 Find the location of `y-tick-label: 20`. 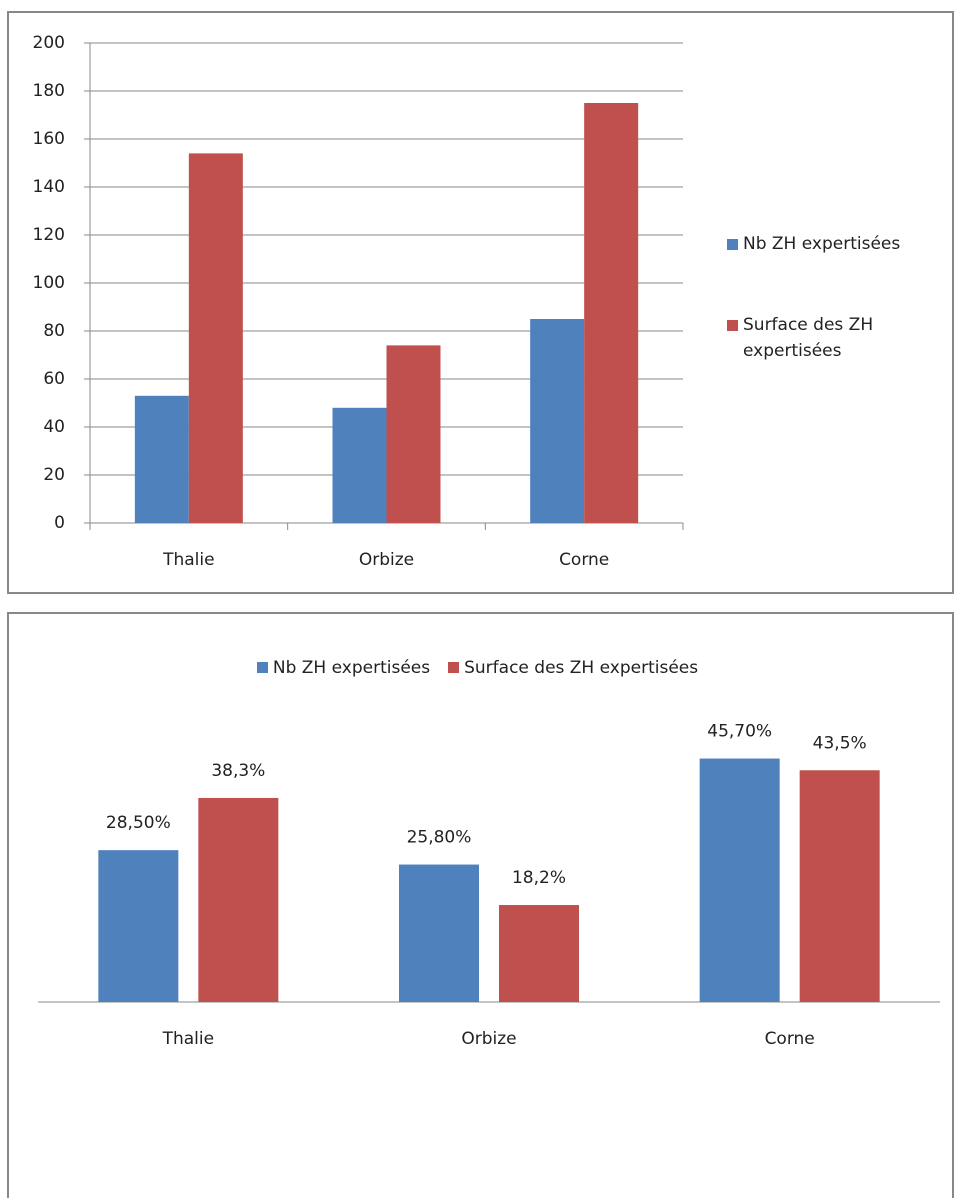

y-tick-label: 20 is located at coordinates (54, 475).